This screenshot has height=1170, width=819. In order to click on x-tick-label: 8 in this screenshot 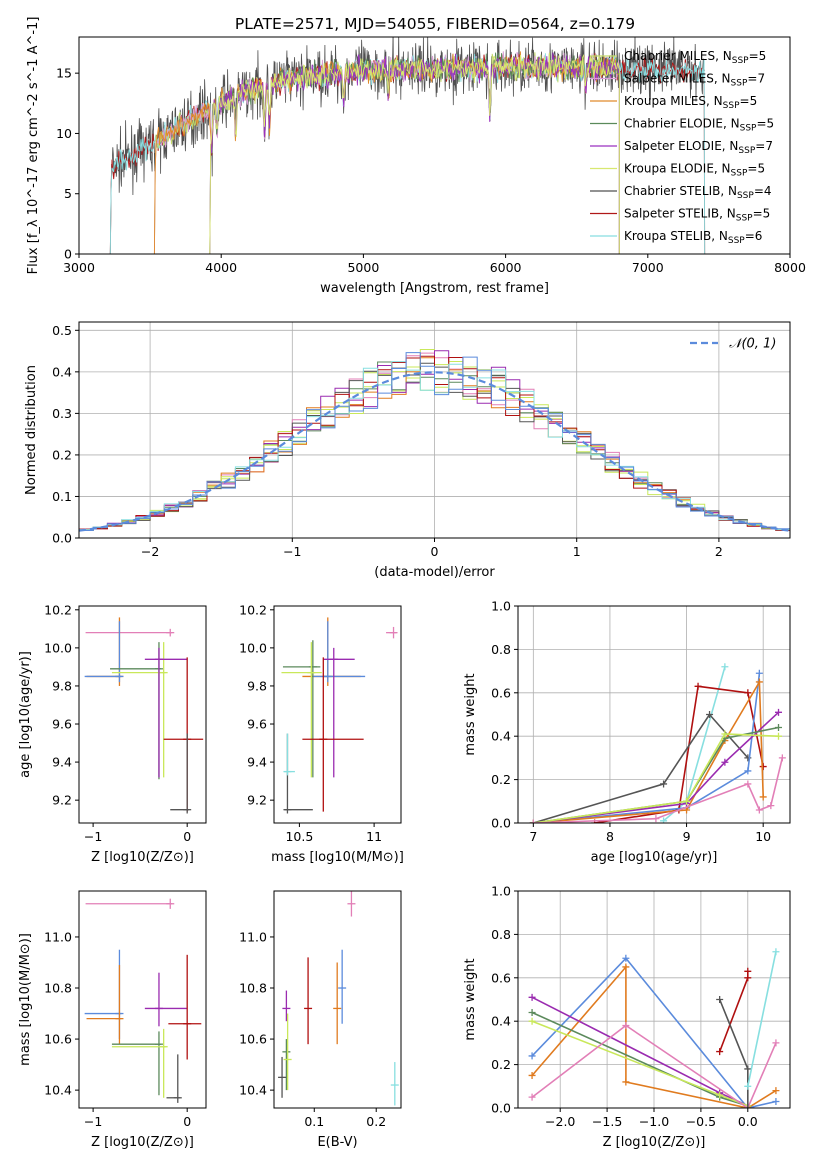, I will do `click(610, 836)`.